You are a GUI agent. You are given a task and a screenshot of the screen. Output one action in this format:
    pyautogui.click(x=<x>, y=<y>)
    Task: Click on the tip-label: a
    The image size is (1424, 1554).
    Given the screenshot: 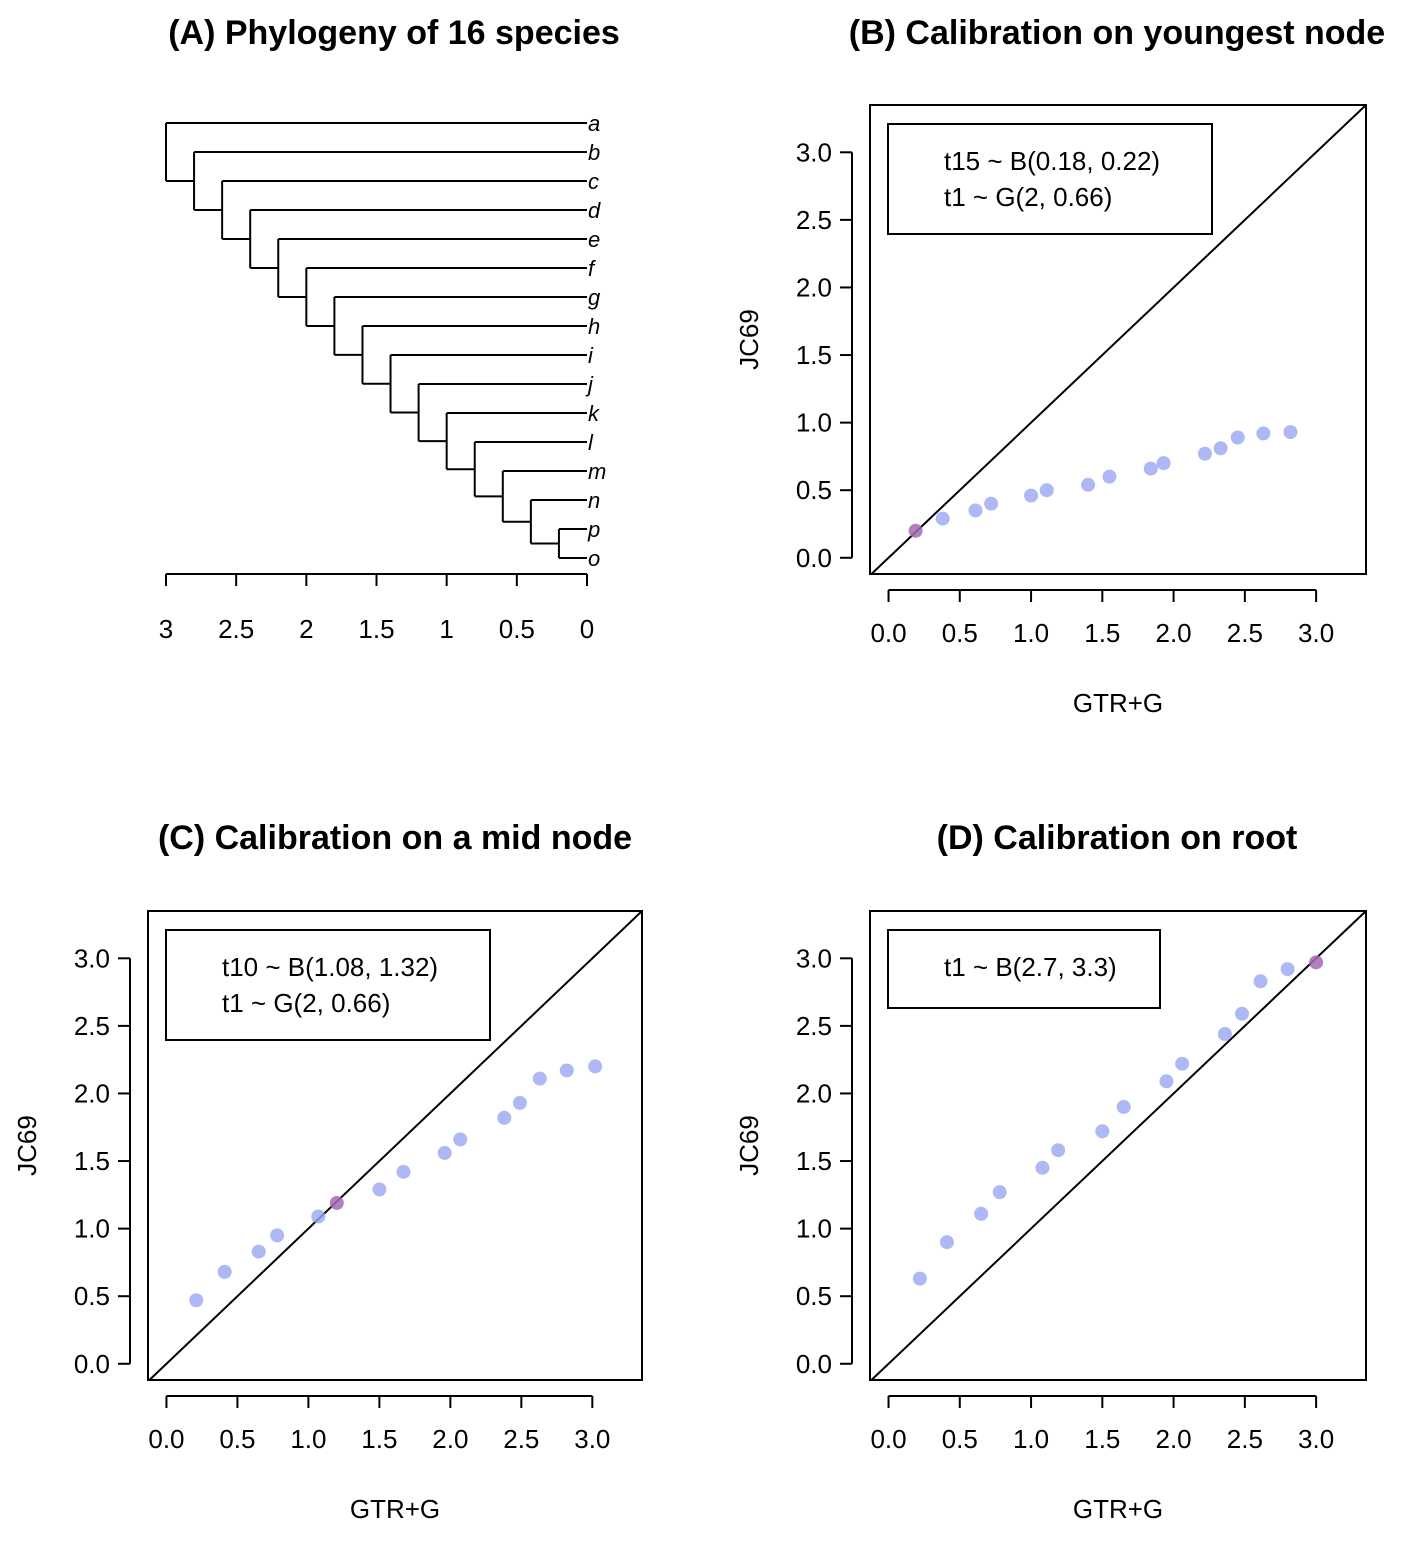 What is the action you would take?
    pyautogui.click(x=594, y=123)
    